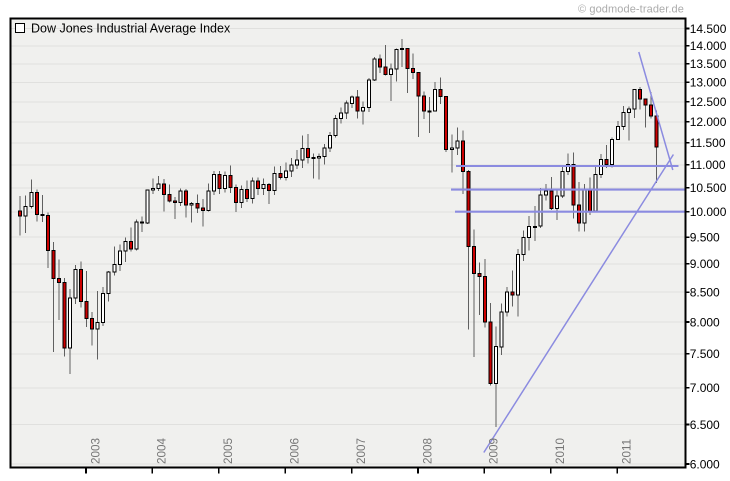 Image resolution: width=730 pixels, height=481 pixels. I want to click on svg-text: 10.500, so click(708, 188).